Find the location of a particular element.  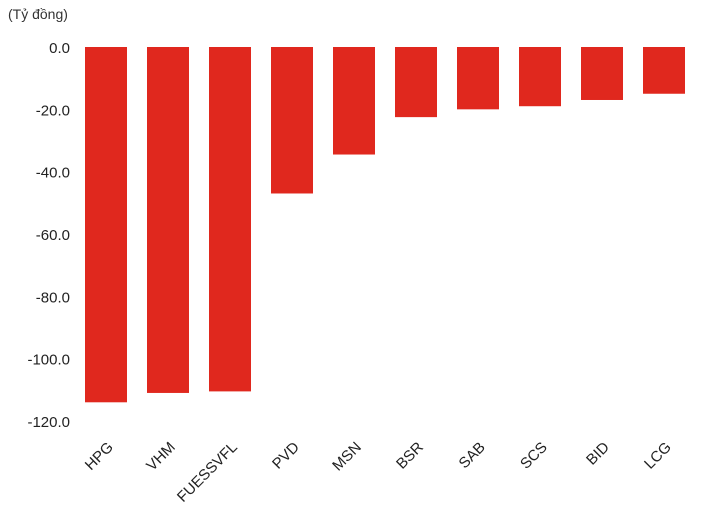

bar-lcg is located at coordinates (664, 70).